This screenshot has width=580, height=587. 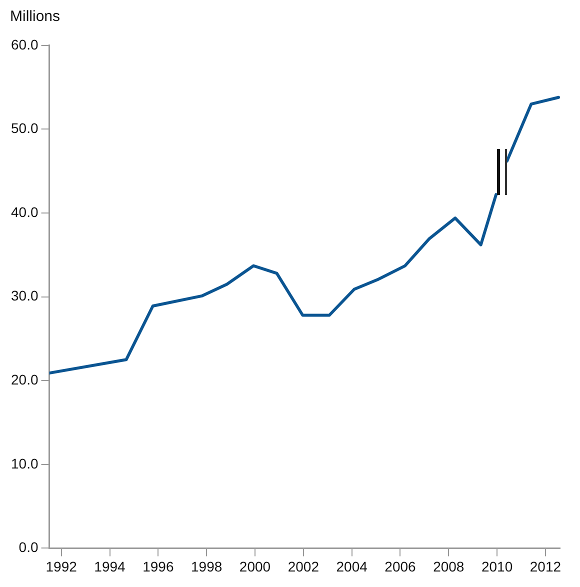 What do you see at coordinates (400, 566) in the screenshot?
I see `x-tick-label: 2006` at bounding box center [400, 566].